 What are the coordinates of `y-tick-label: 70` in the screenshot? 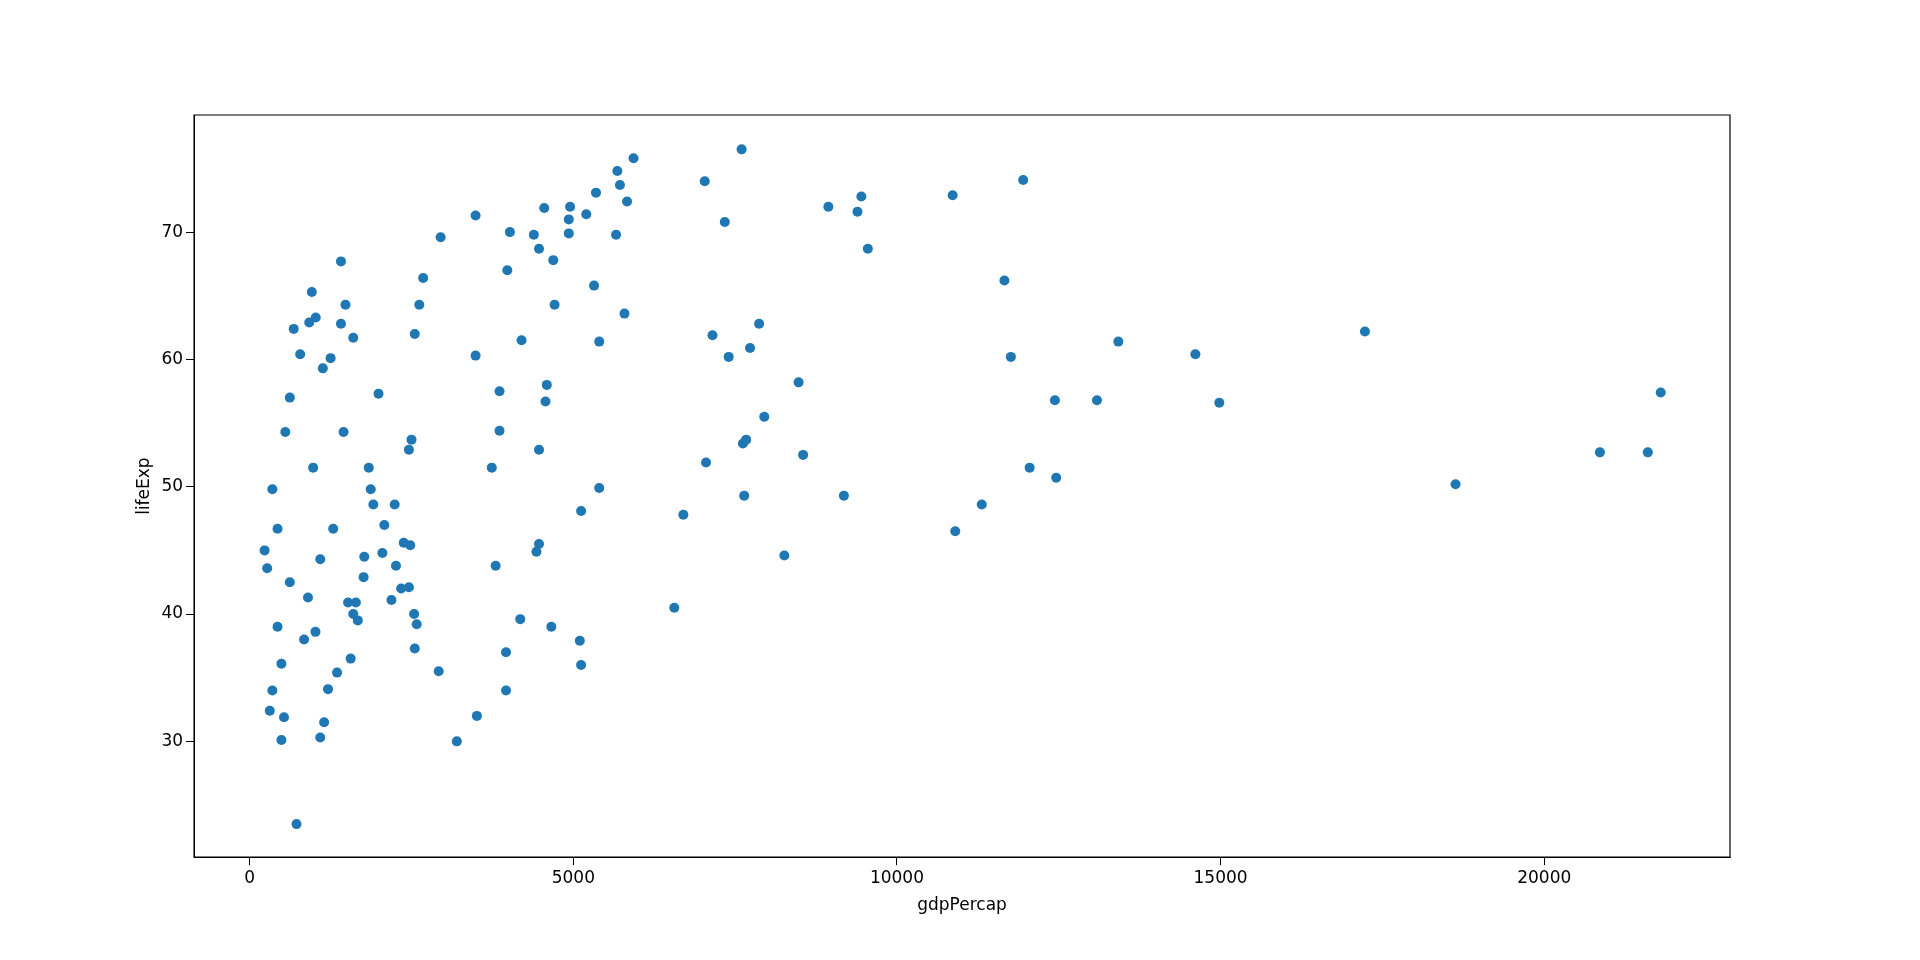 It's located at (172, 230).